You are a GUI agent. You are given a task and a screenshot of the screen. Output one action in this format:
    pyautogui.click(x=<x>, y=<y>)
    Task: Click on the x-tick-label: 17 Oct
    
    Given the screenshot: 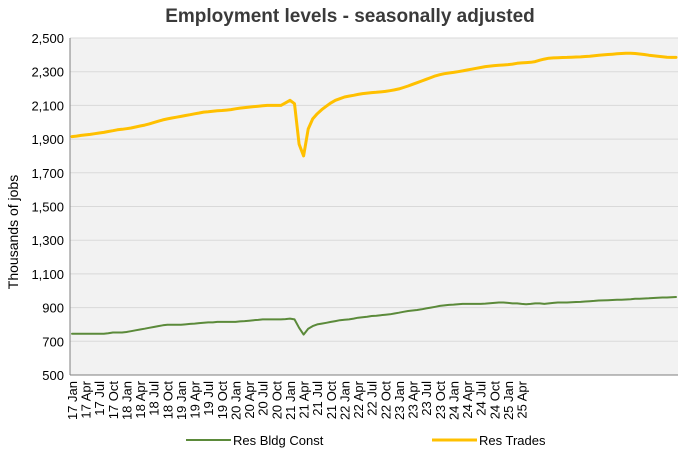 What is the action you would take?
    pyautogui.click(x=113, y=400)
    